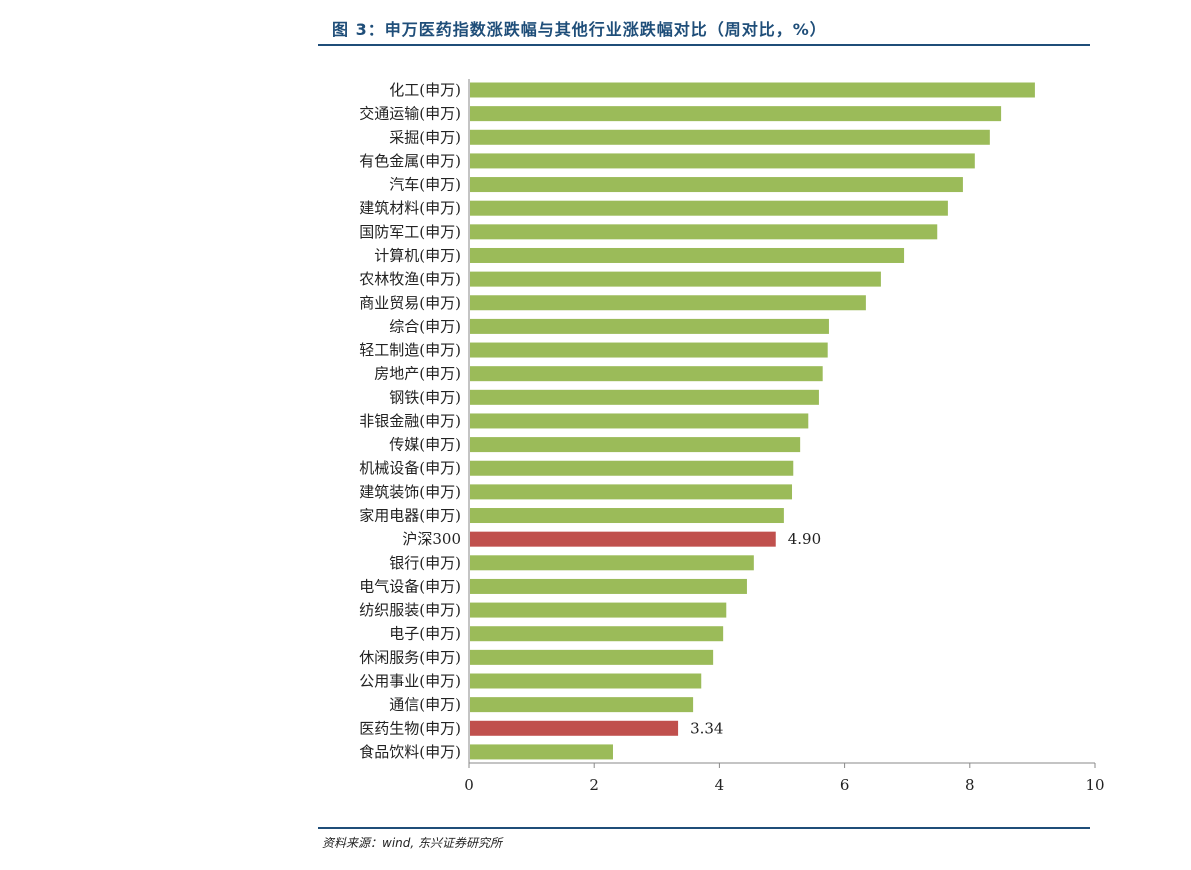 The image size is (1191, 870). What do you see at coordinates (410, 610) in the screenshot?
I see `category-label: 纺织服装(申万)` at bounding box center [410, 610].